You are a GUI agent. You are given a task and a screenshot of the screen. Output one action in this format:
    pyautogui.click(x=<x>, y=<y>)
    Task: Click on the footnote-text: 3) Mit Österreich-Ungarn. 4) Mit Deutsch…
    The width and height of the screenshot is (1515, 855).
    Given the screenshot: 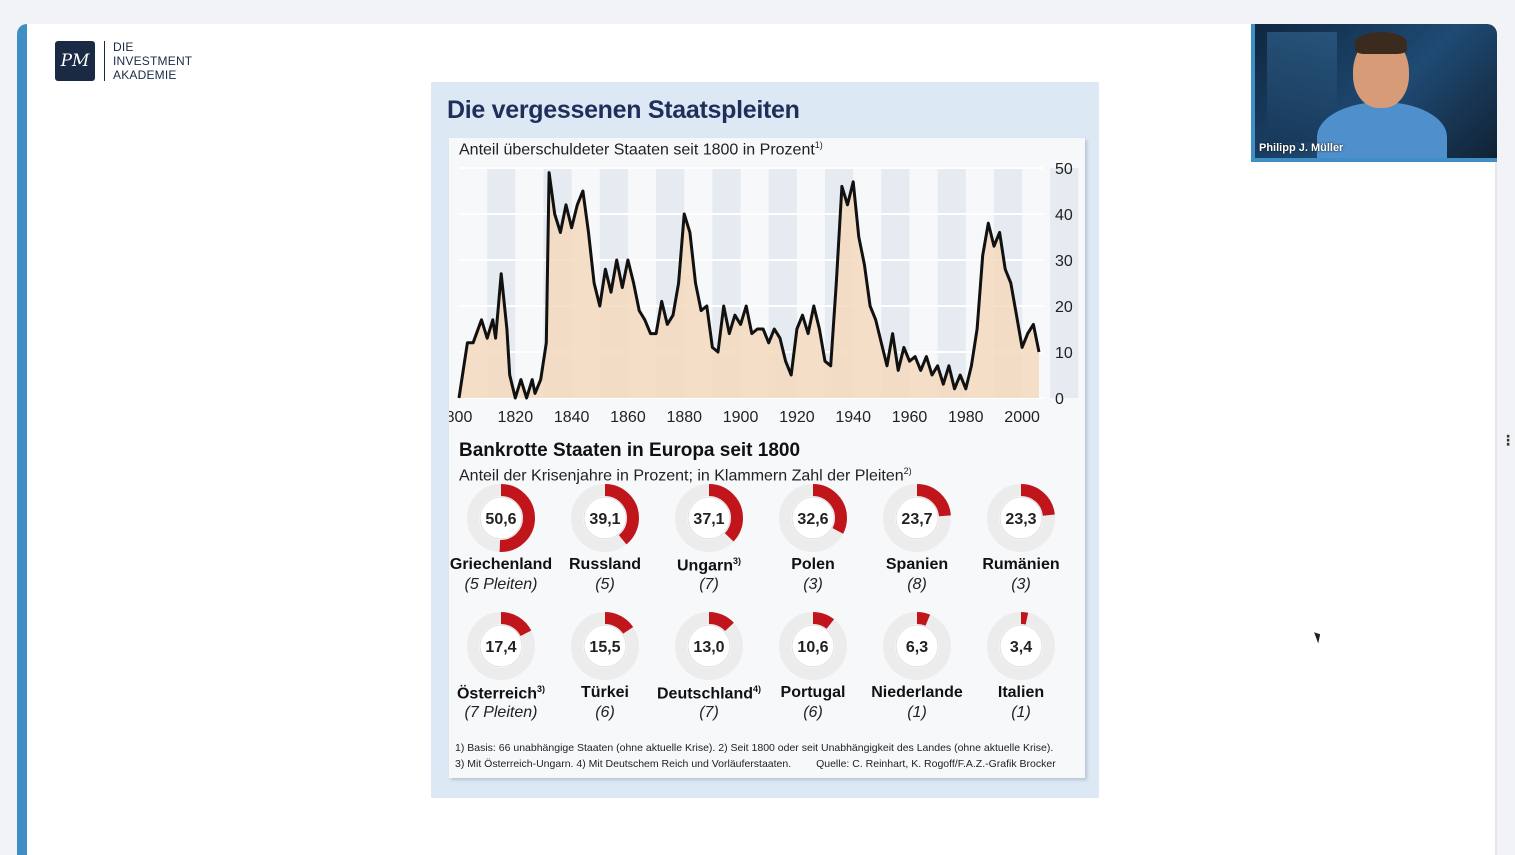 What is the action you would take?
    pyautogui.click(x=623, y=764)
    